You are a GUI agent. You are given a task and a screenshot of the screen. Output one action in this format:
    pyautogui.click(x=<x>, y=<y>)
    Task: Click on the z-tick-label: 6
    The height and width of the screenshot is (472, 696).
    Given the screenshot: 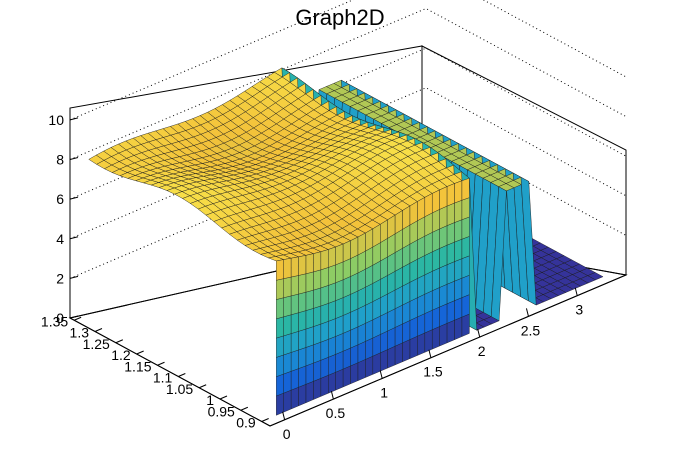 What is the action you would take?
    pyautogui.click(x=60, y=199)
    